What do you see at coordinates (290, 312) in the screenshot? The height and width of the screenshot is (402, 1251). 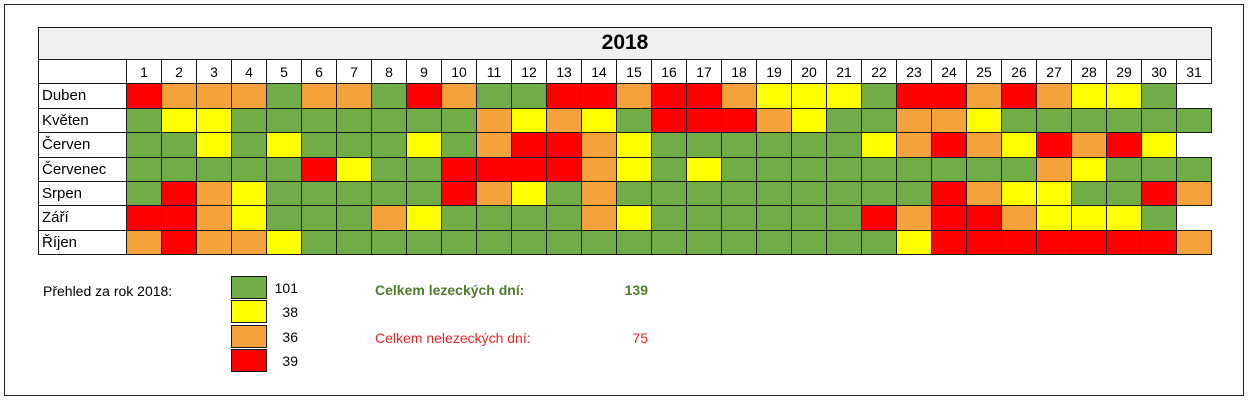 I see `legend-count-yellow: 38` at bounding box center [290, 312].